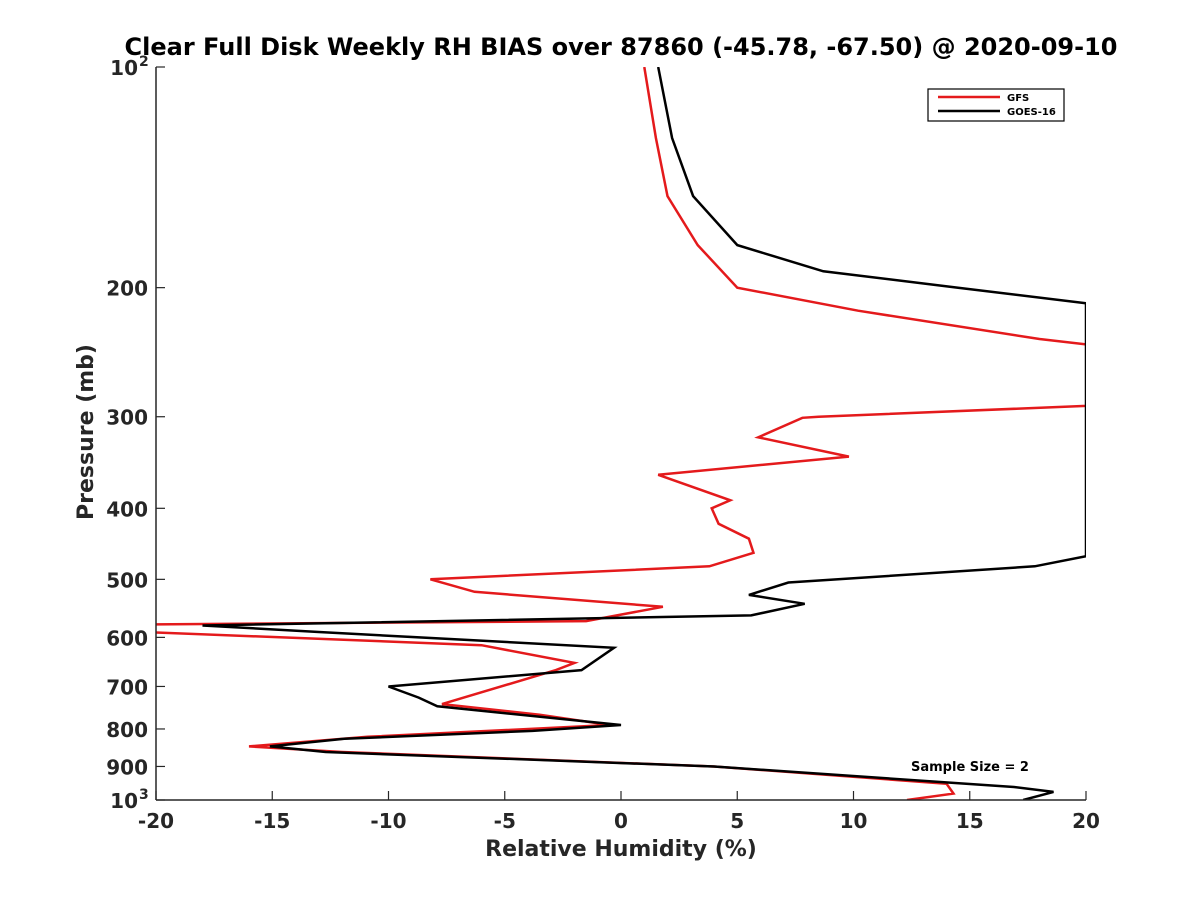 Image resolution: width=1200 pixels, height=900 pixels. What do you see at coordinates (737, 821) in the screenshot?
I see `x-tick-label: 5` at bounding box center [737, 821].